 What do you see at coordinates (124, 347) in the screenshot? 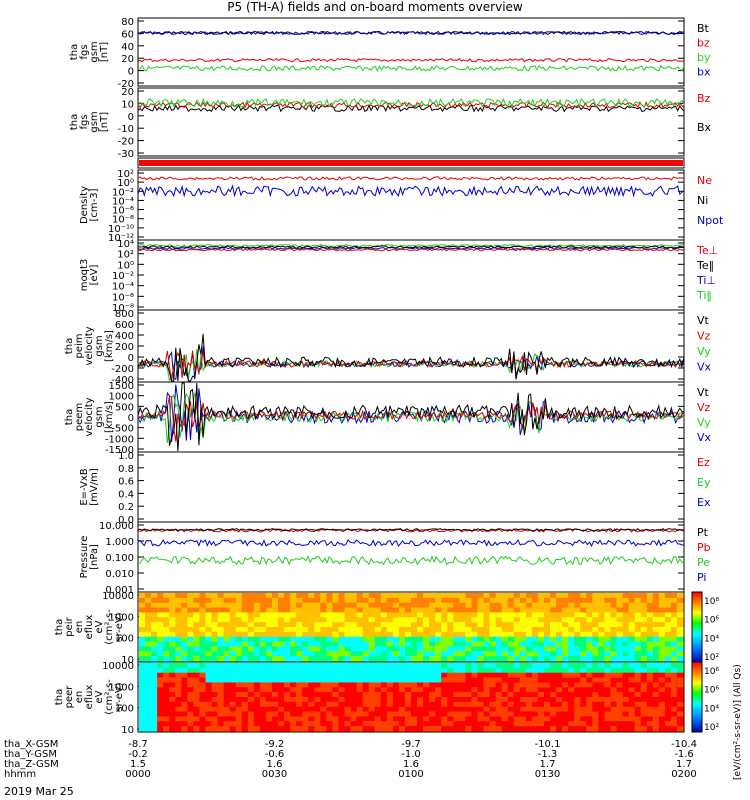
I see `ytick-label-peim-3: 200` at bounding box center [124, 347].